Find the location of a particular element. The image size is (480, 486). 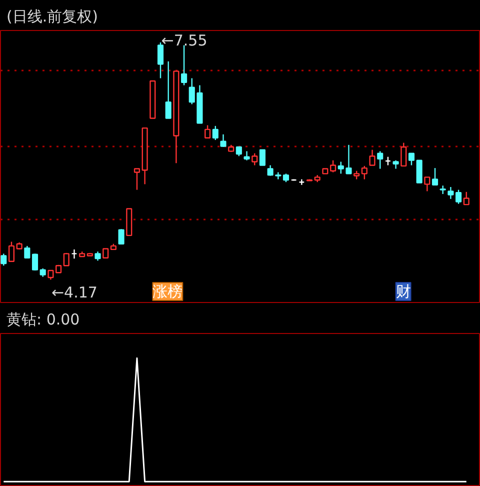

annotation: ←7.55 is located at coordinates (184, 40).